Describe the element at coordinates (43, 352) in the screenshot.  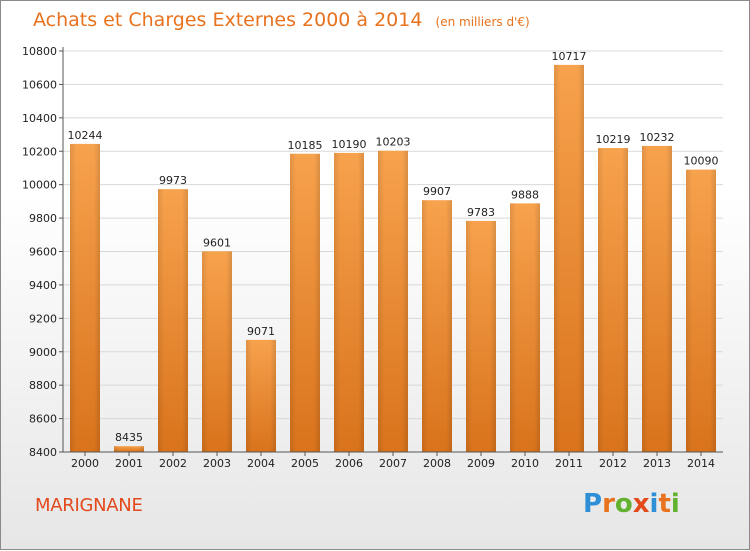
I see `y-tick-label: 9000` at that location.